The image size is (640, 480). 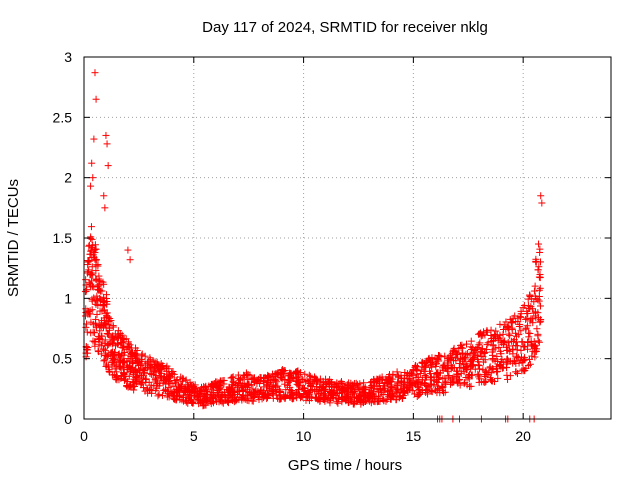 I want to click on y-tick-label: 1, so click(x=68, y=298).